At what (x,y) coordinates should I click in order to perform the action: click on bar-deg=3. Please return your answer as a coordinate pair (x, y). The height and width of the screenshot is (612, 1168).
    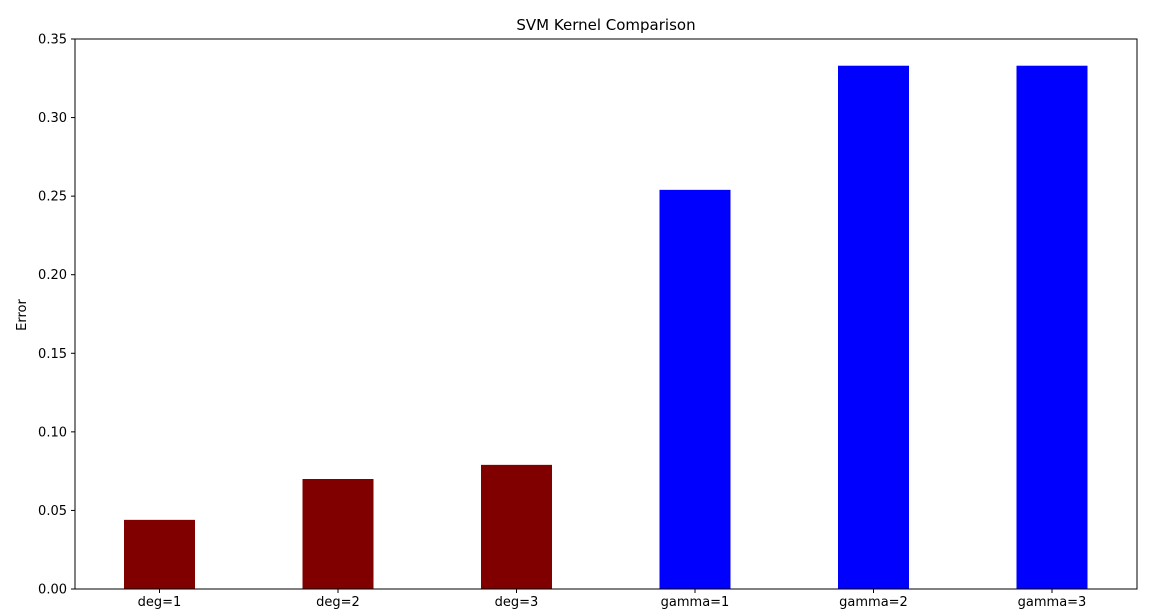
    Looking at the image, I should click on (516, 526).